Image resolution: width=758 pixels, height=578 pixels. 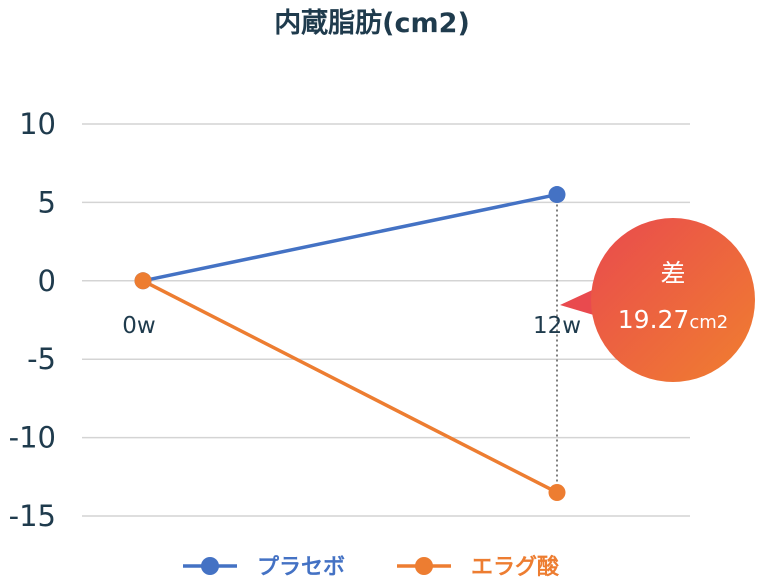 I want to click on callout-circle, so click(x=673, y=300).